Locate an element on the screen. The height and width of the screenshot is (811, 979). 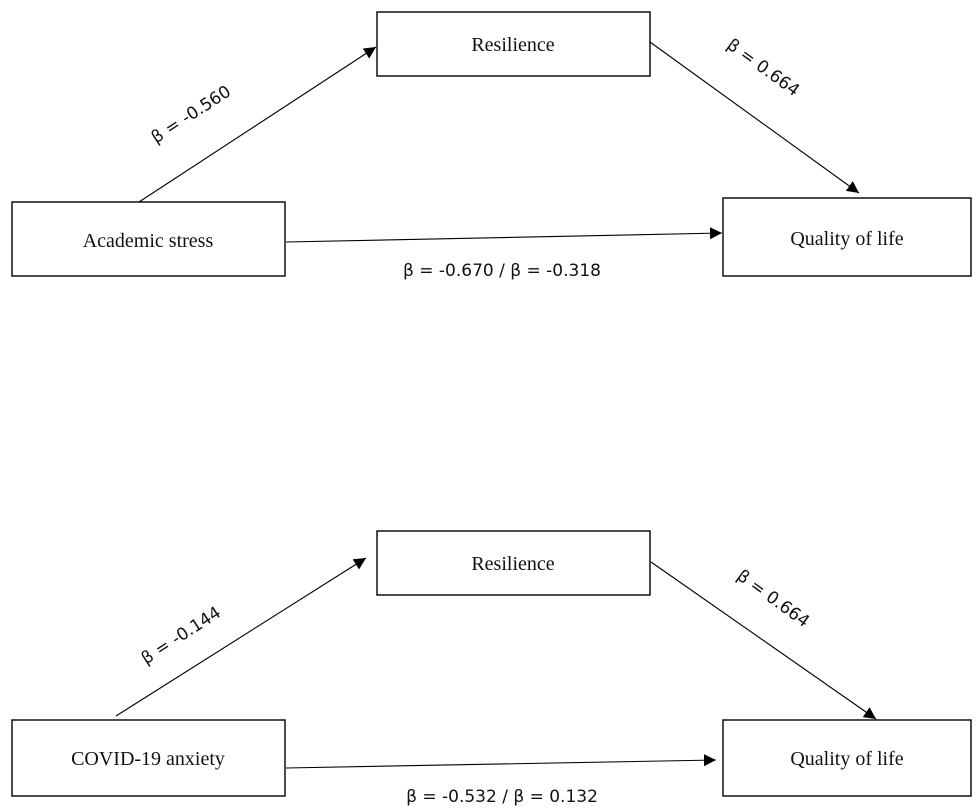
predictor-box: Academic stress is located at coordinates (148, 239).